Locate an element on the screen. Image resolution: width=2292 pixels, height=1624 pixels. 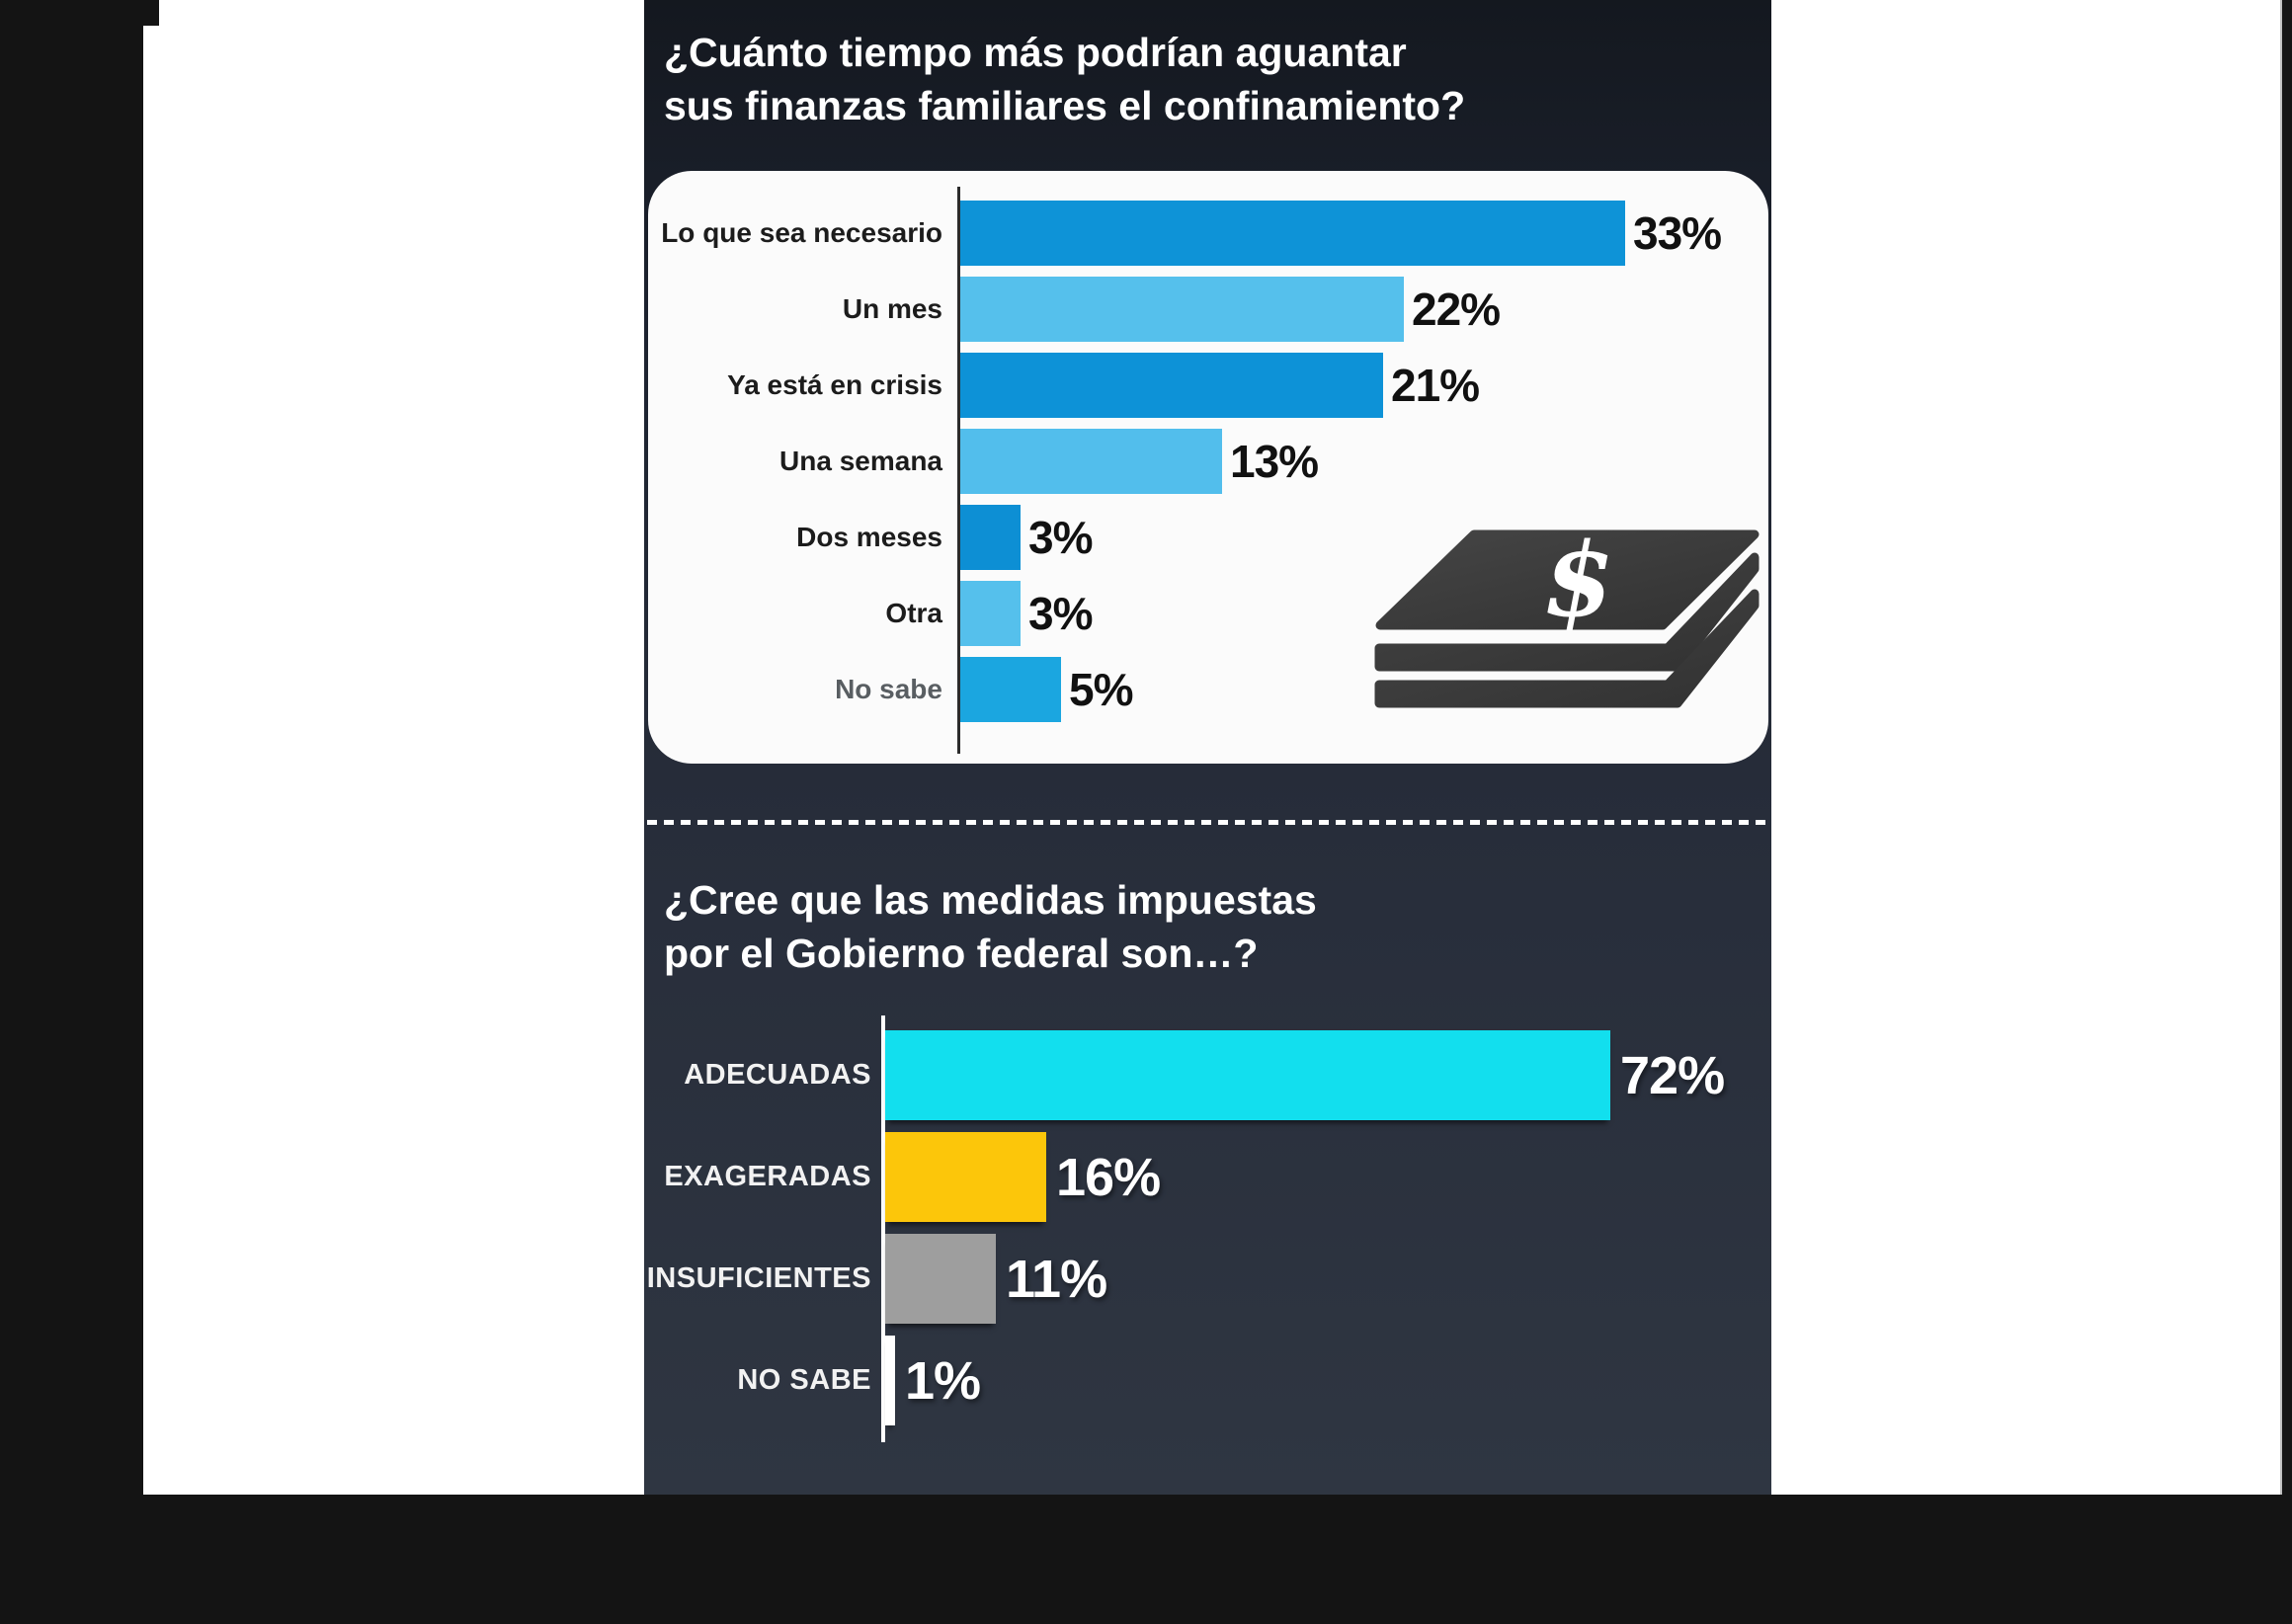
bar-category-label: Otra is located at coordinates (914, 613).